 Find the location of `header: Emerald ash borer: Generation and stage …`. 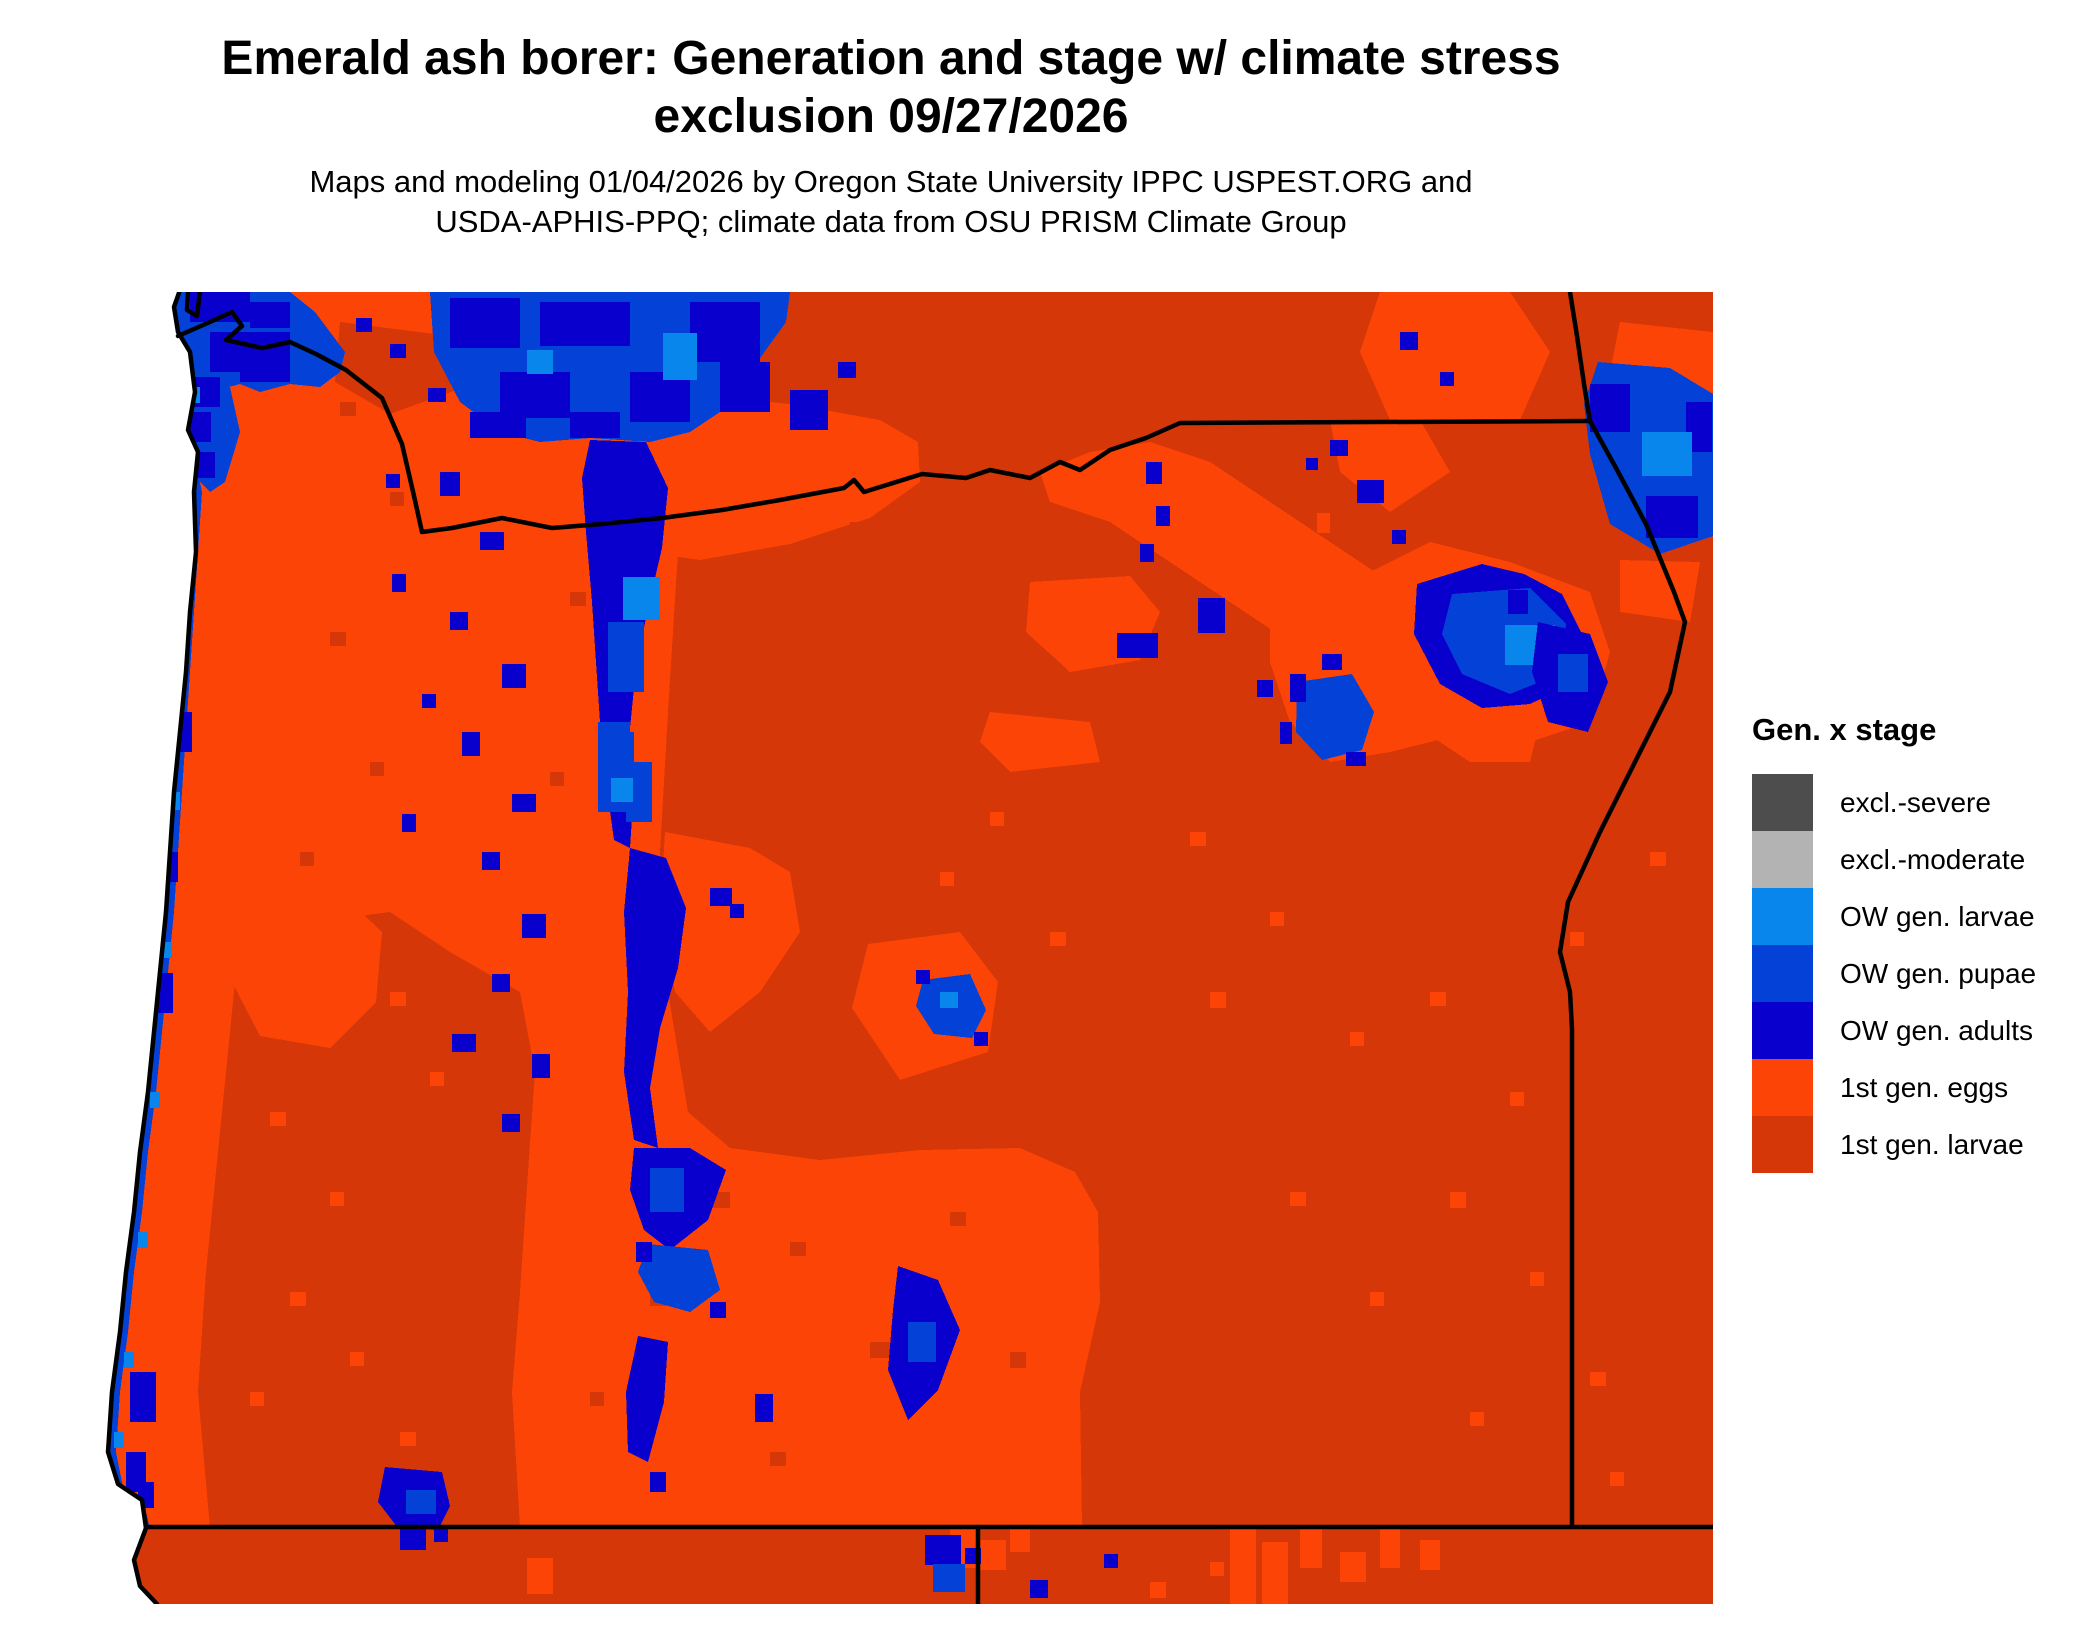

header: Emerald ash borer: Generation and stage … is located at coordinates (891, 136).